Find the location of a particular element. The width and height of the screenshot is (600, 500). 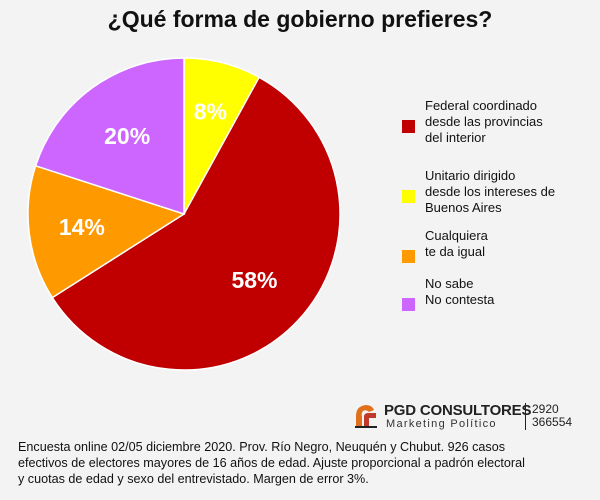

brand-logo-icon is located at coordinates (366, 416).